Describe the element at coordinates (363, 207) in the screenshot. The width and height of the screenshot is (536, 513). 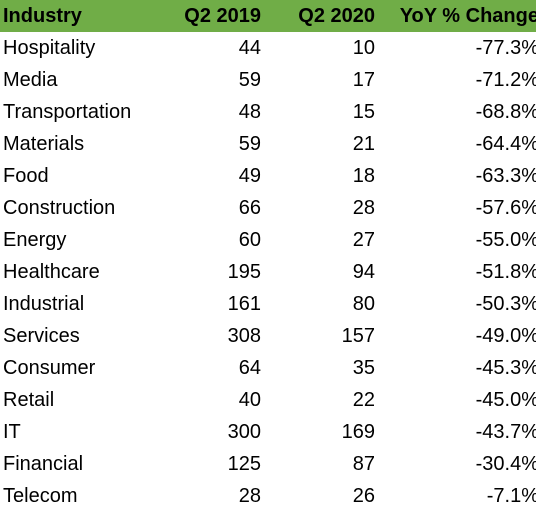
I see `q2-2020-cell: 28` at that location.